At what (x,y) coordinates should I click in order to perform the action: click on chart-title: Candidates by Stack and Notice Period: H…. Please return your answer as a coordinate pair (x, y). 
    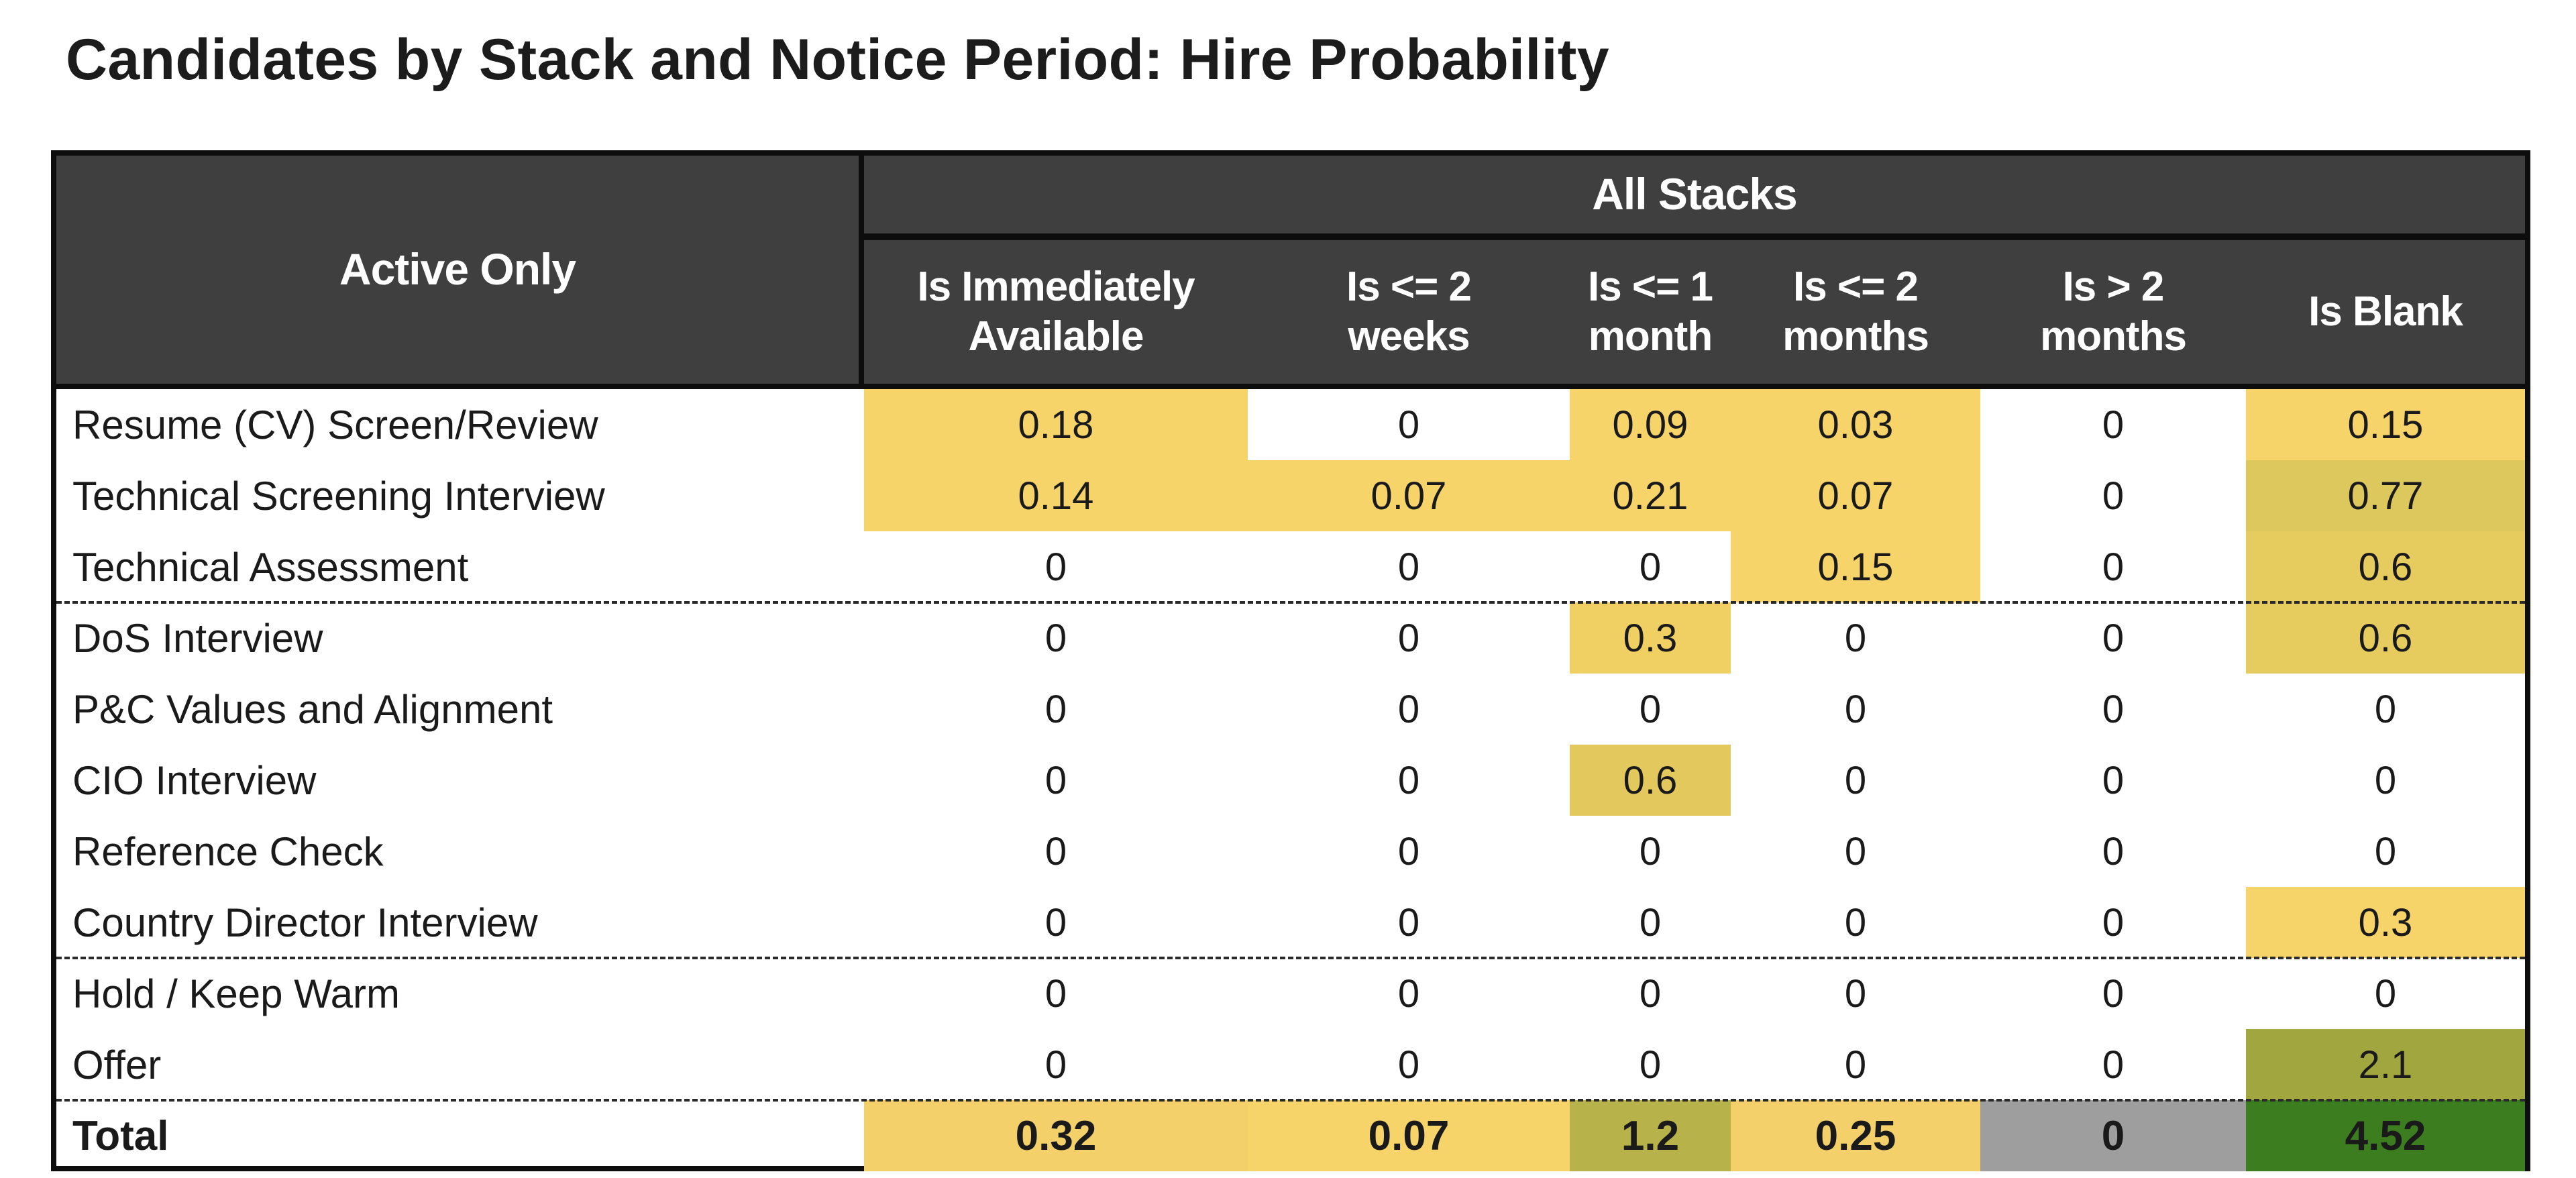
    Looking at the image, I should click on (837, 60).